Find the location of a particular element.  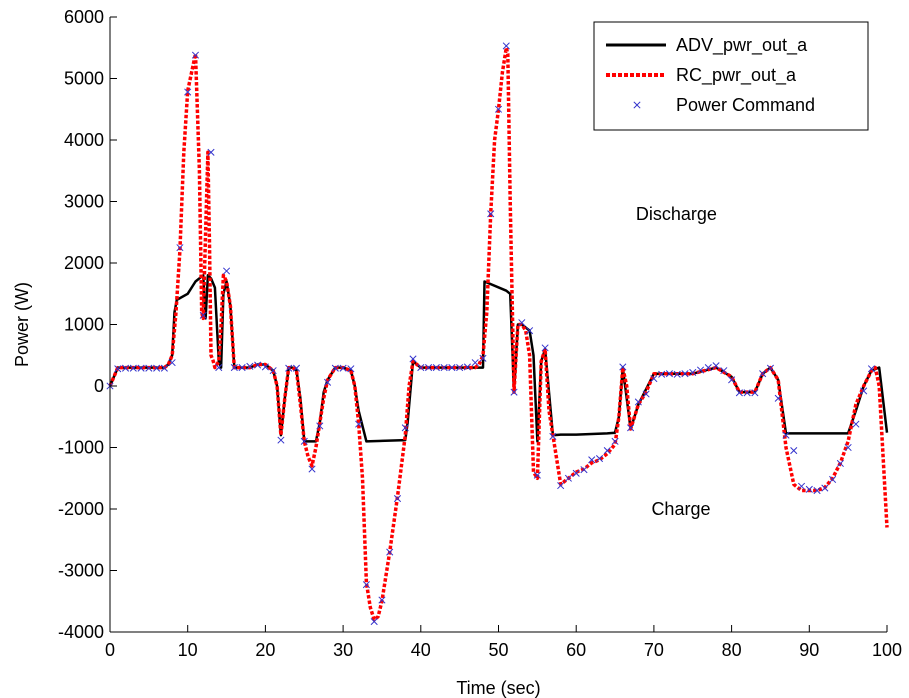

y-tick-label: 0 is located at coordinates (99, 386).